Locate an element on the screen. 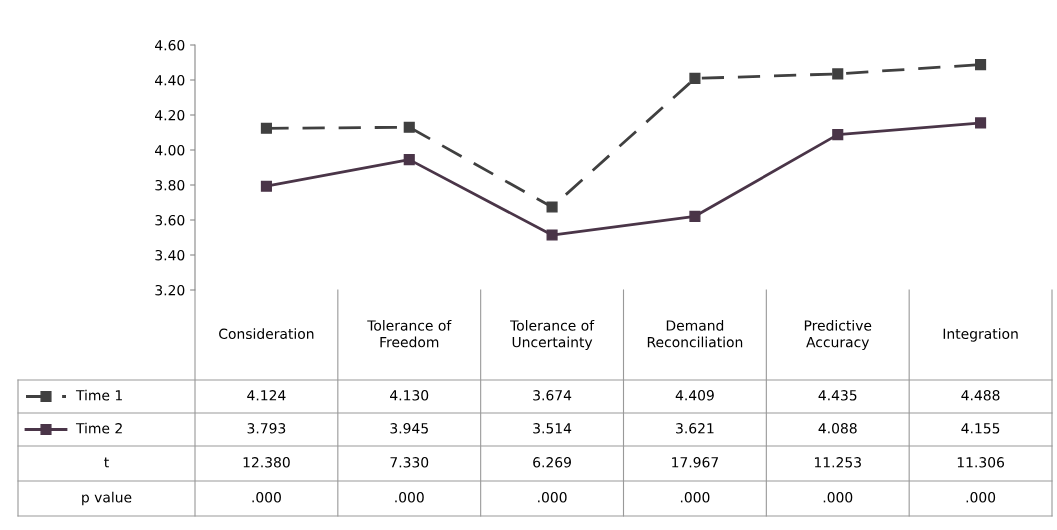  y-tick-label: 4.60 is located at coordinates (170, 45).